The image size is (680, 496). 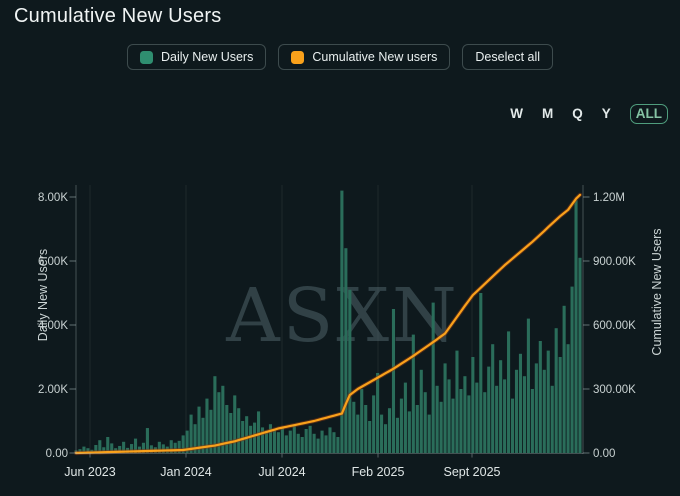 I want to click on legend-button-cumulative-new-users: Cumulative New users, so click(x=364, y=57).